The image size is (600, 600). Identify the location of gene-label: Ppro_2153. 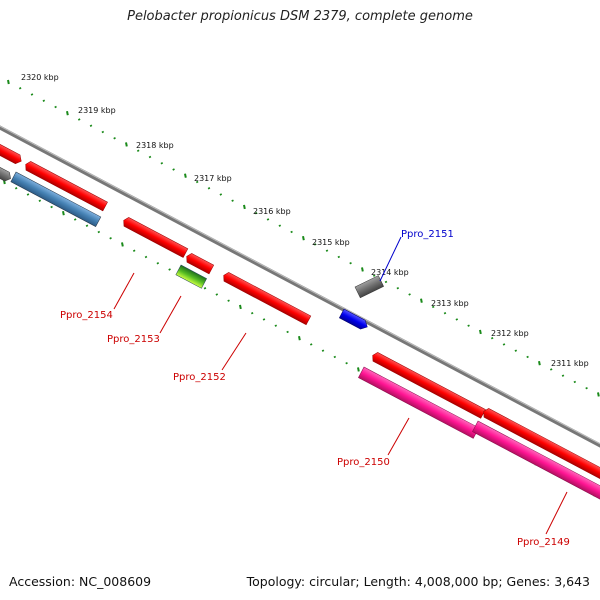
(133, 339).